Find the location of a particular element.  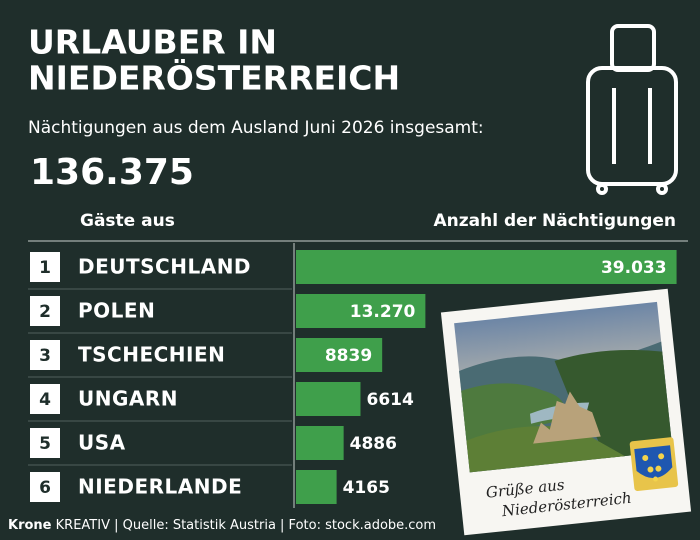

rank: 3 is located at coordinates (45, 356).